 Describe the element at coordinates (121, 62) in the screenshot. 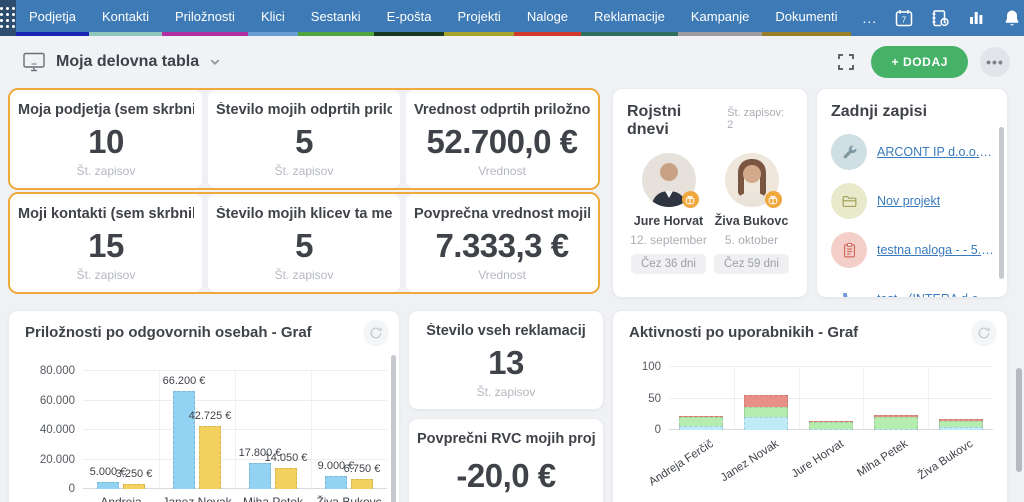

I see `dashboard-selector: Moja delovna tabla` at that location.